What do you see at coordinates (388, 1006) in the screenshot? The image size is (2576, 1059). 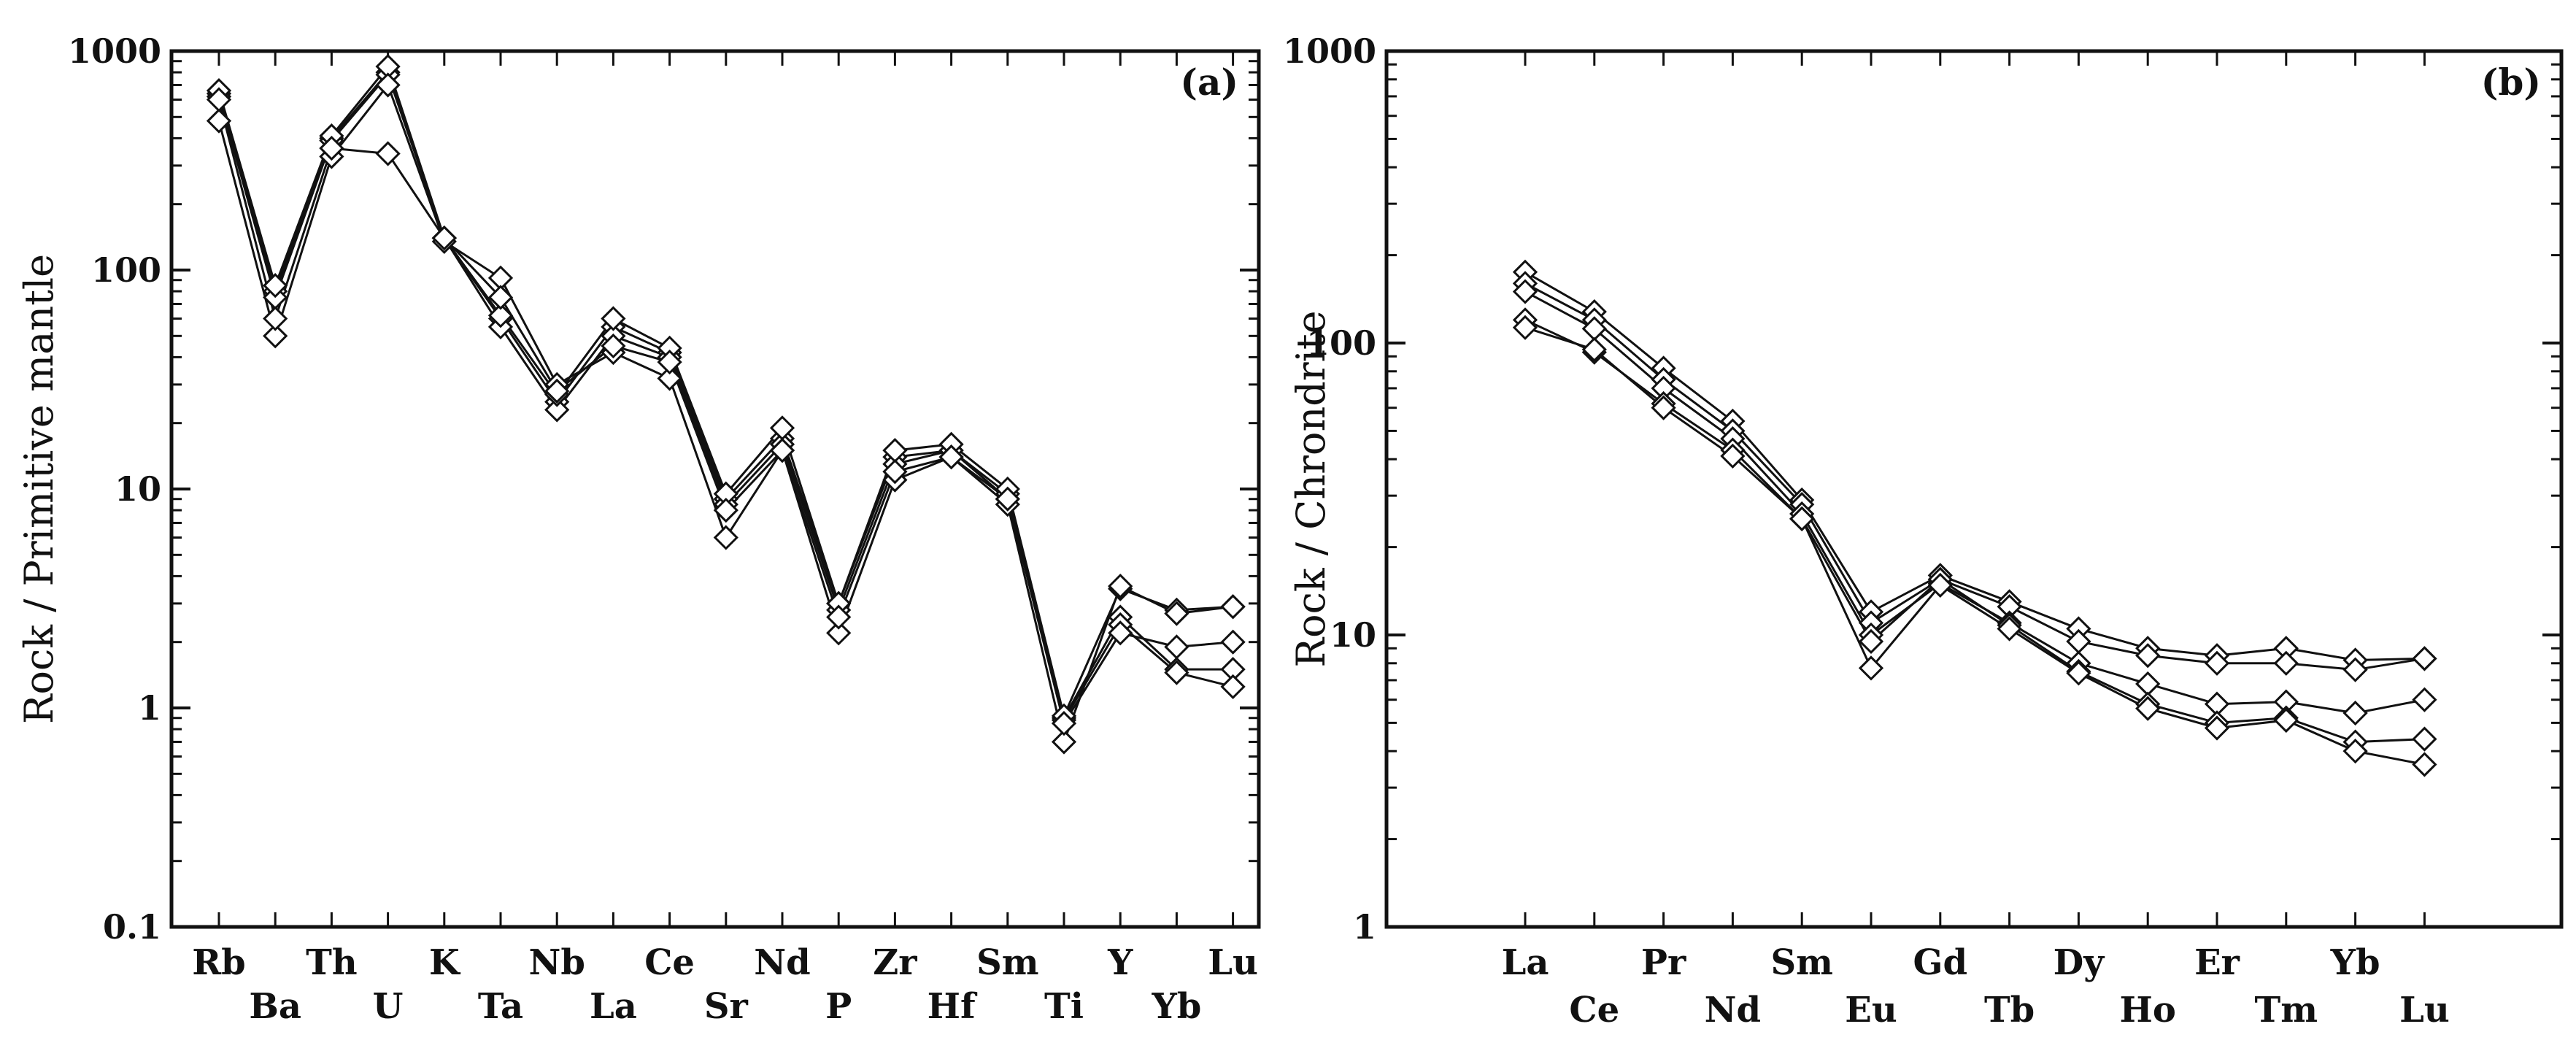 I see `x-category-label: U` at bounding box center [388, 1006].